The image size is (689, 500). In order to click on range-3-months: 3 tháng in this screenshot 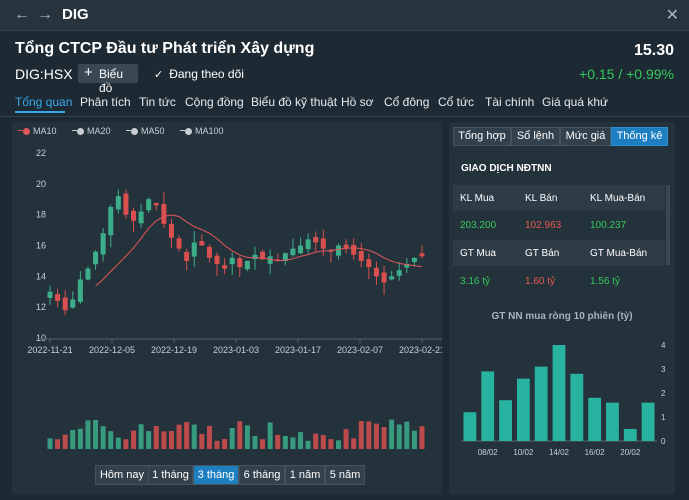, I will do `click(216, 475)`.